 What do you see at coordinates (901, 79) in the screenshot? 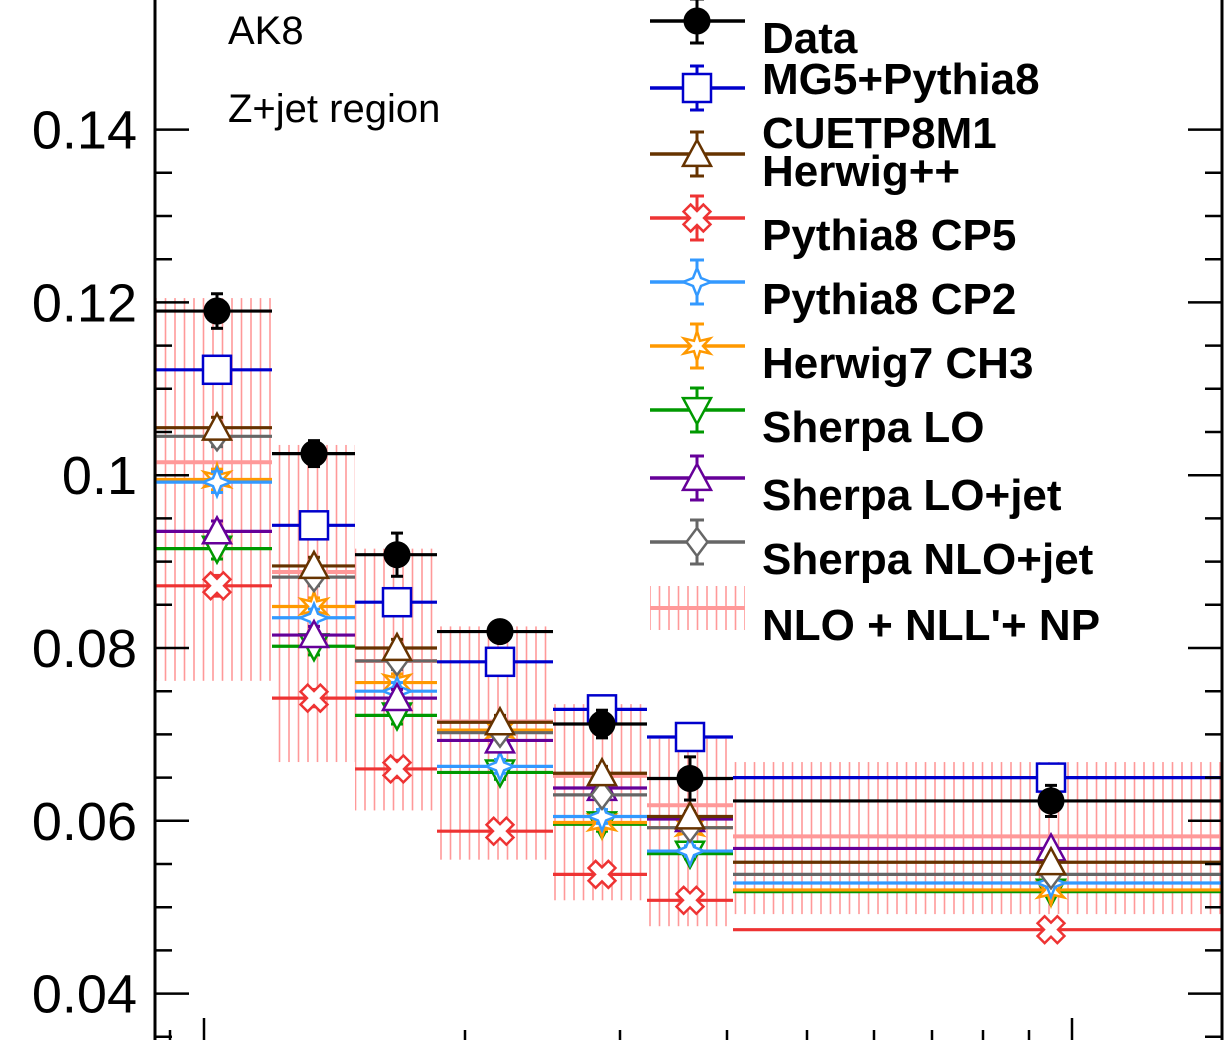
I see `legend-label: MG5+Pythia8` at bounding box center [901, 79].